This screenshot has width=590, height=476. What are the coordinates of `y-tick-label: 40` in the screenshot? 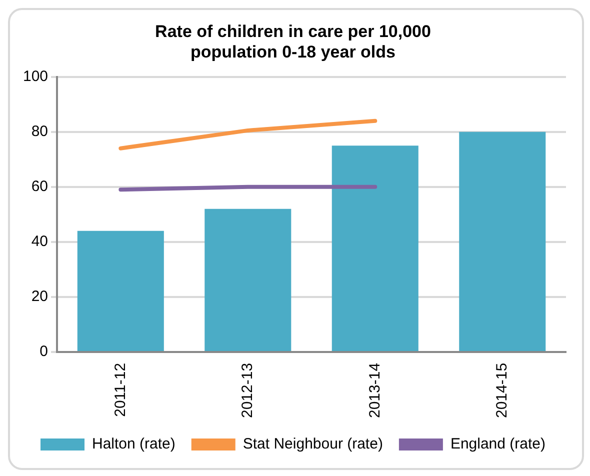 It's located at (39, 241).